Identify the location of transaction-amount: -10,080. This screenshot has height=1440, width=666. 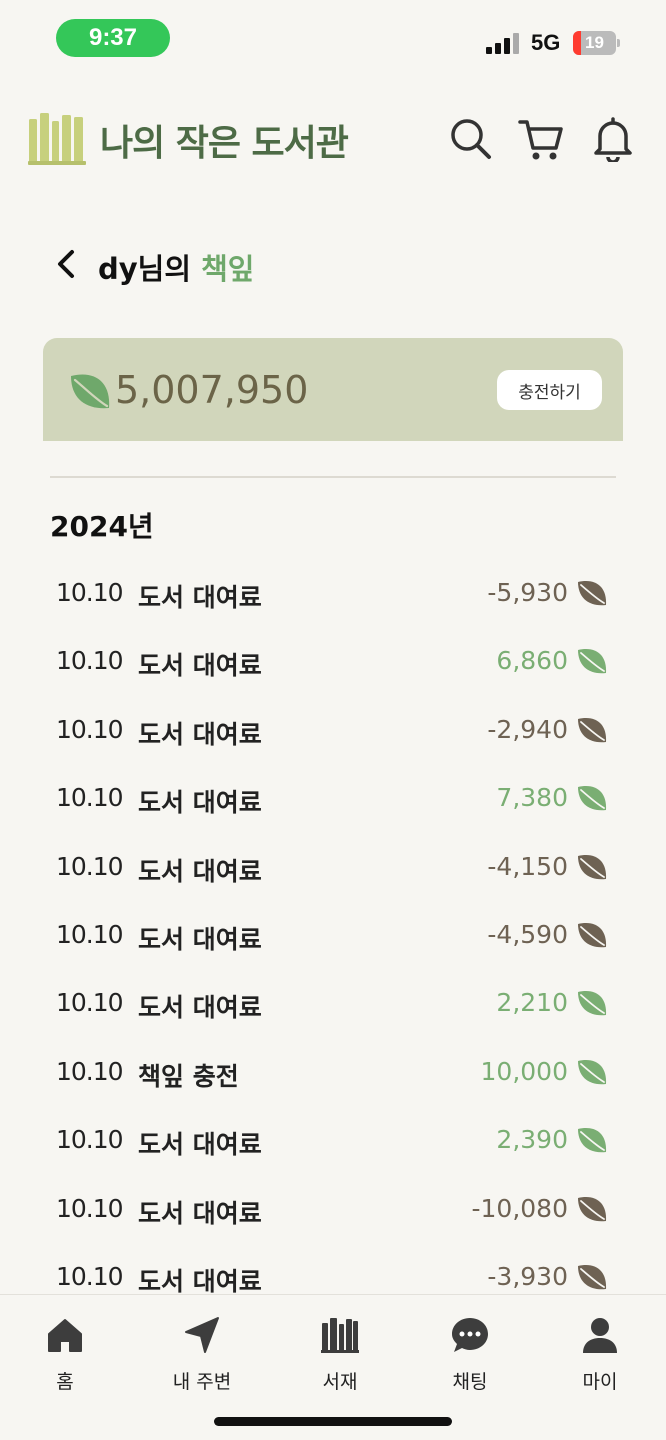
(520, 1208).